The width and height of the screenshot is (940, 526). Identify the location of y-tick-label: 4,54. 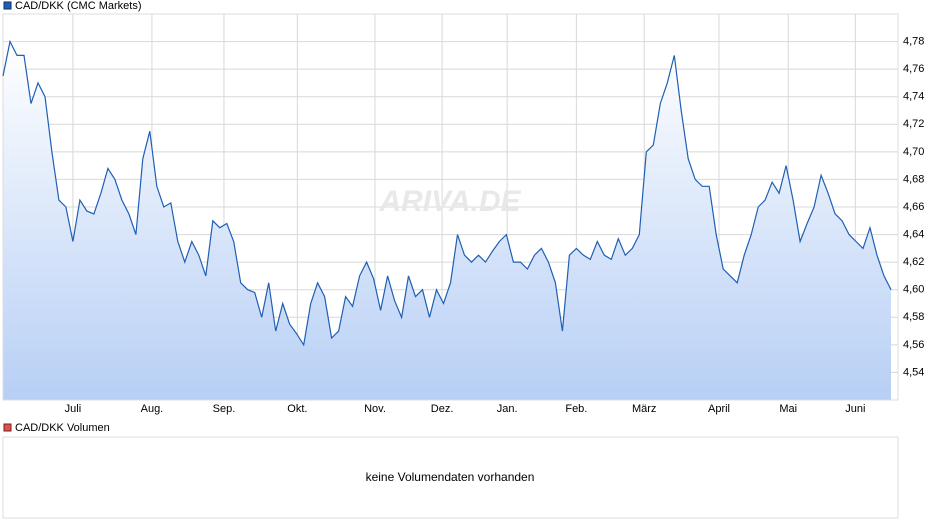
(913, 372).